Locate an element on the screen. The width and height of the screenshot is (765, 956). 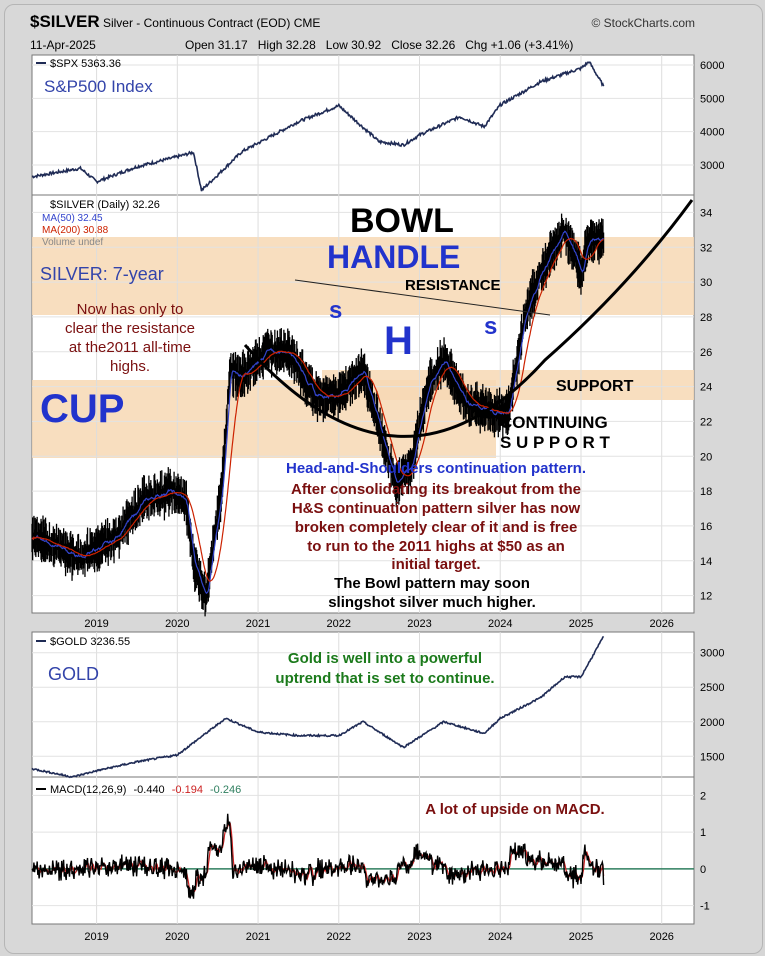
hs-title: Head-and-Shoulders continuation pattern. is located at coordinates (436, 468).